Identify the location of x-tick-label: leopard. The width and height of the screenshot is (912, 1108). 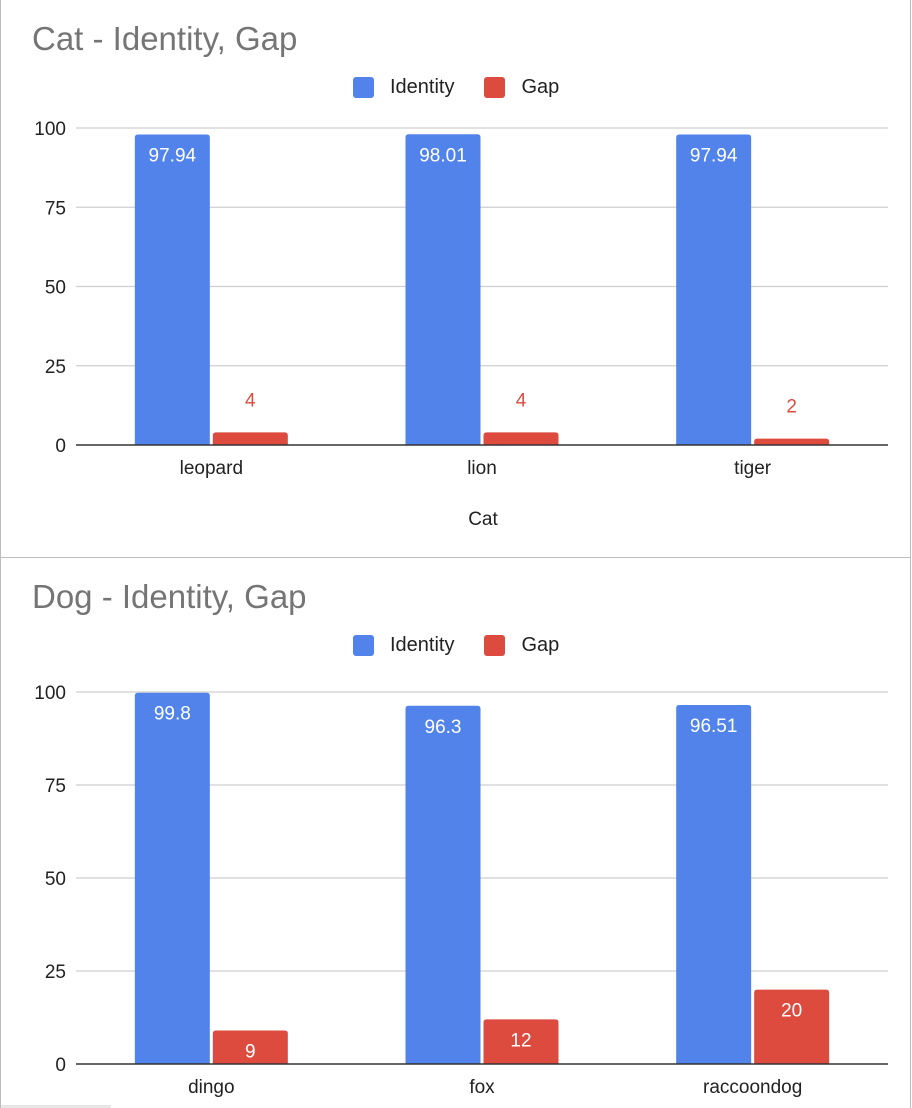
(211, 468).